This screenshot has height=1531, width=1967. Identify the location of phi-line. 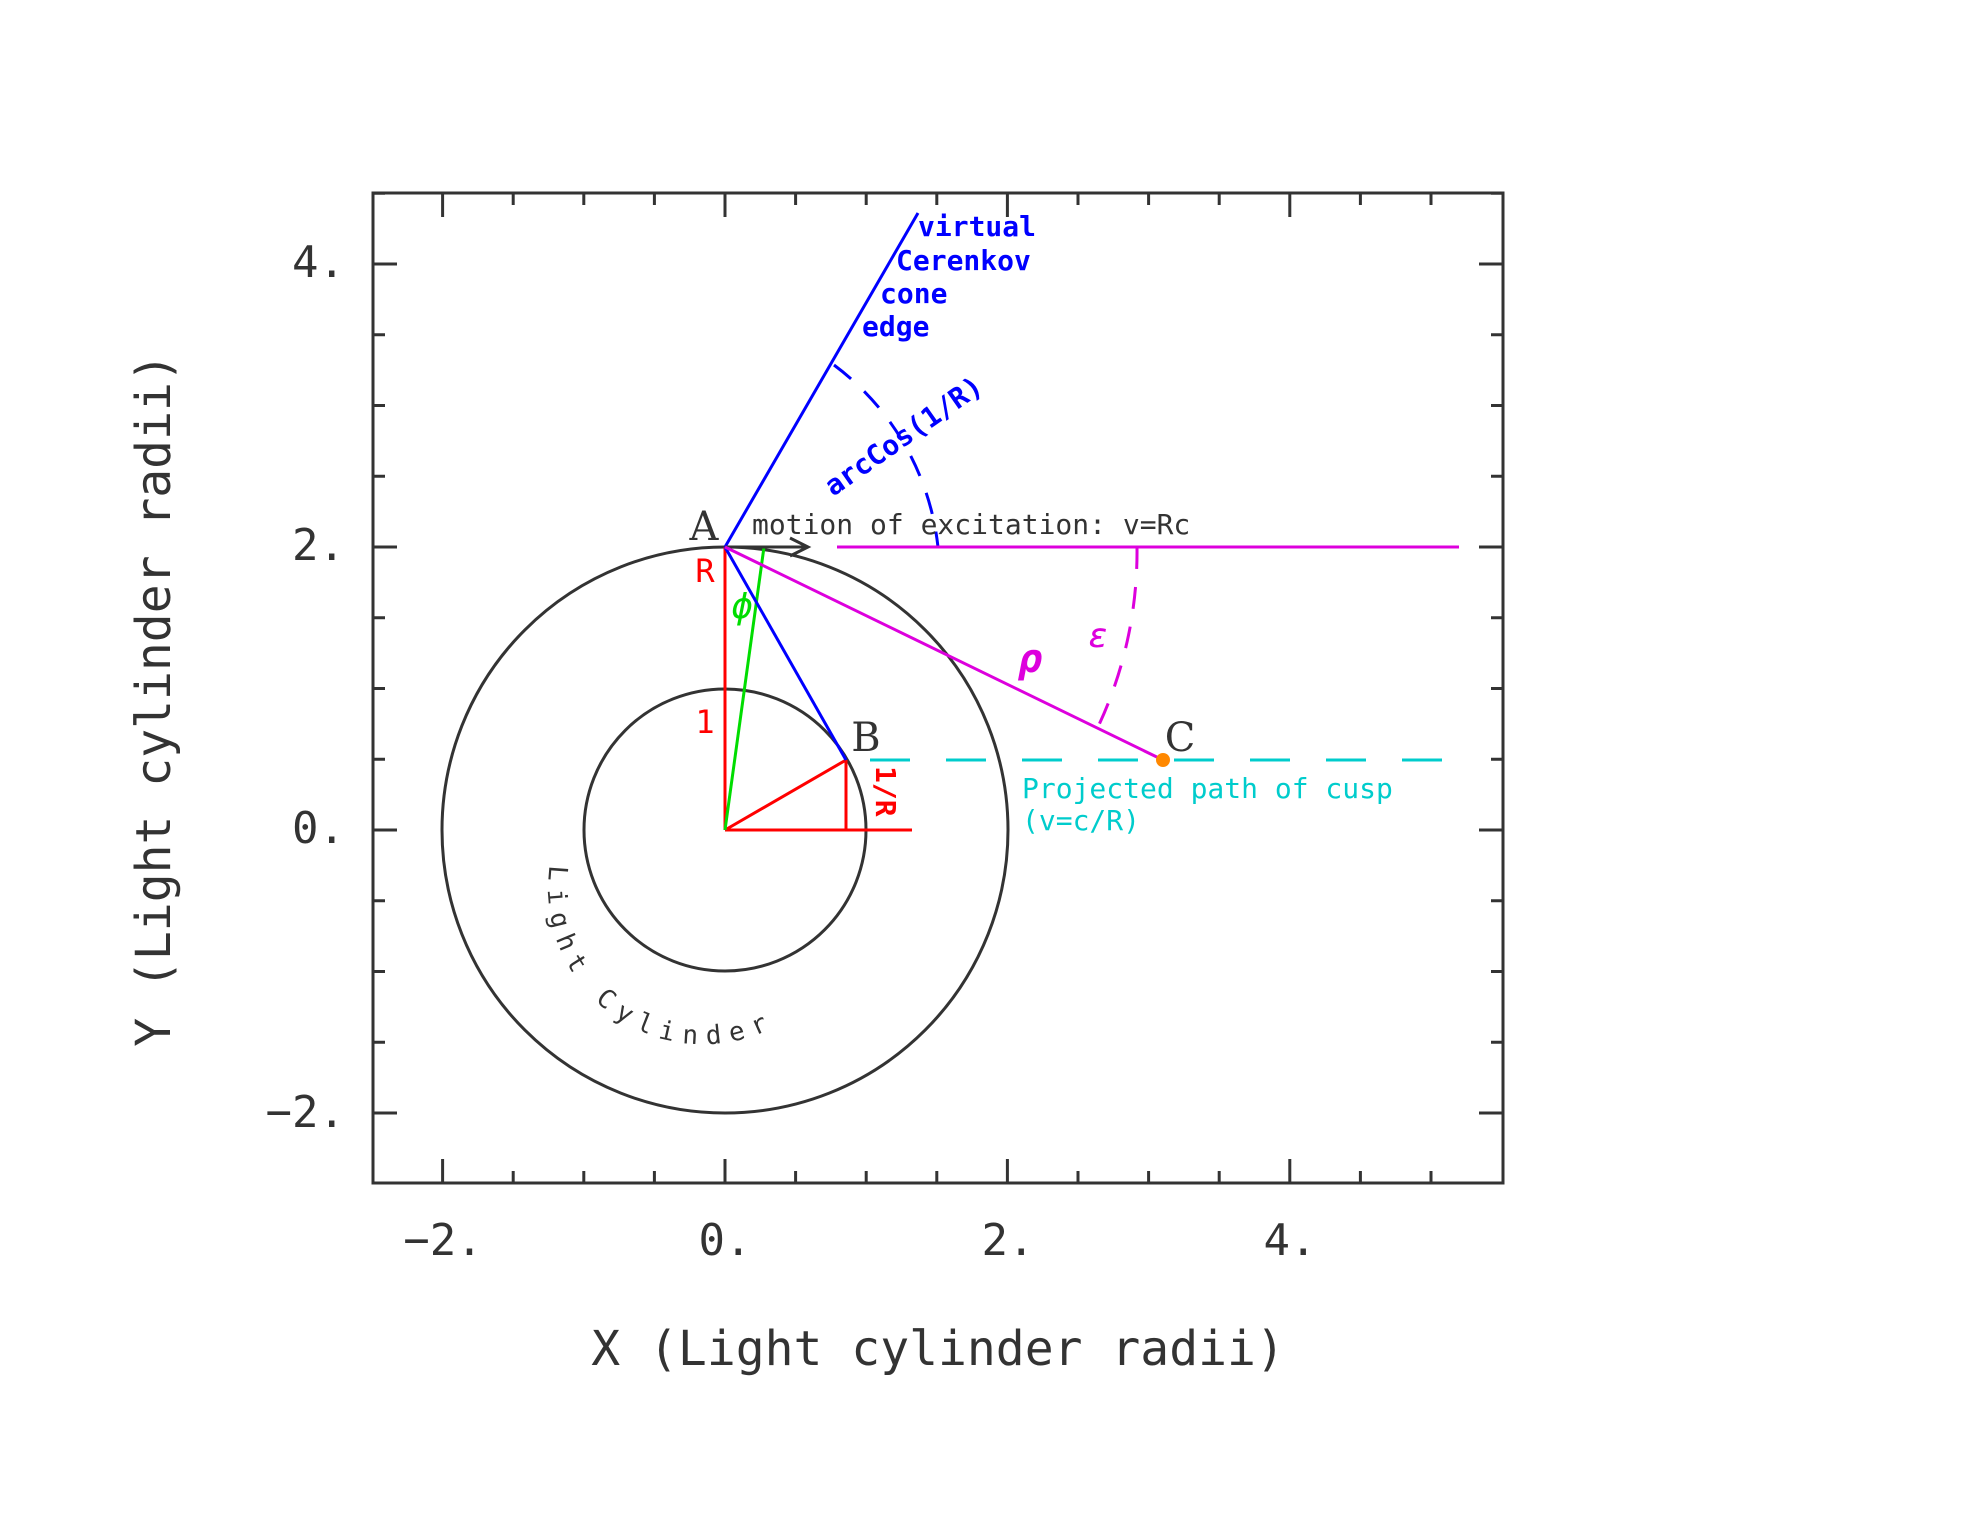
(744, 688).